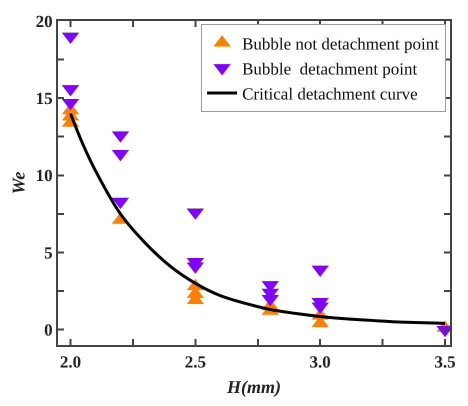 This screenshot has height=406, width=468. I want to click on legend-label: Bubble not detachment point, so click(341, 44).